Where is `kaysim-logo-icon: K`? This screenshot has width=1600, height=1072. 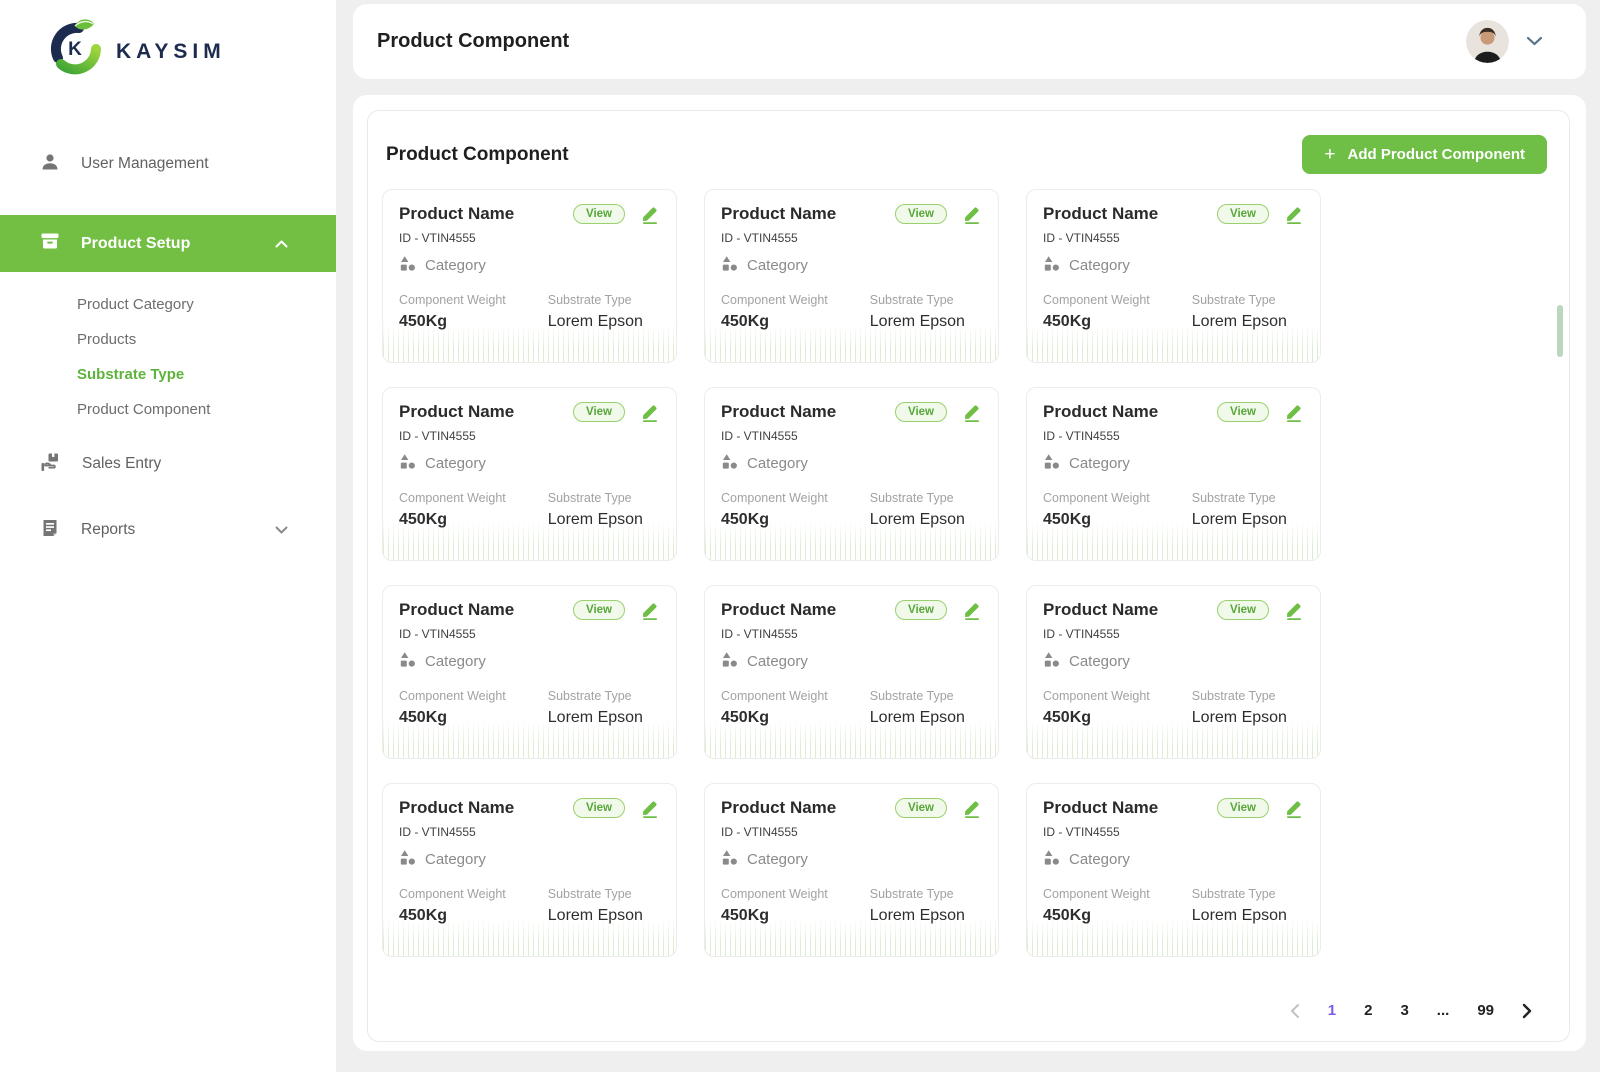
kaysim-logo-icon: K is located at coordinates (76, 51).